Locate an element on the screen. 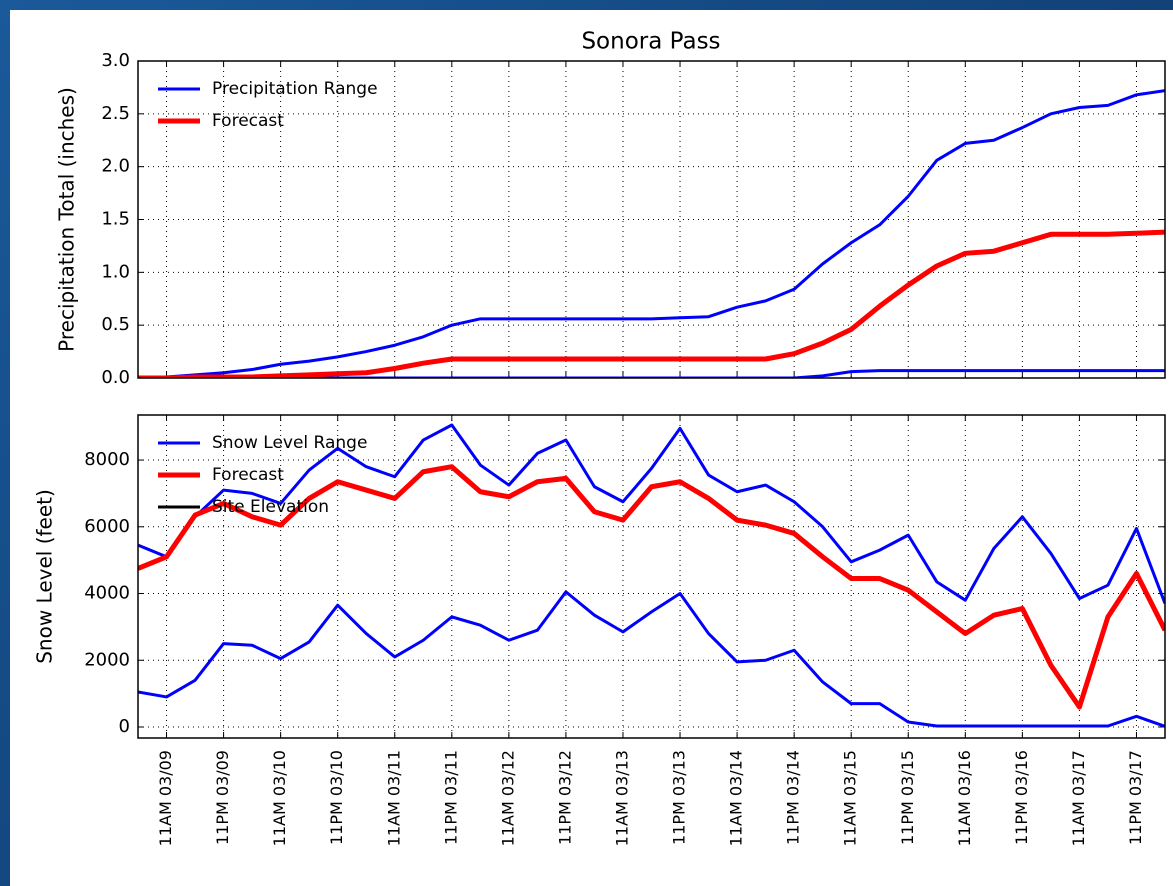 This screenshot has height=886, width=1173. legend-label: Precipitation Range is located at coordinates (295, 89).